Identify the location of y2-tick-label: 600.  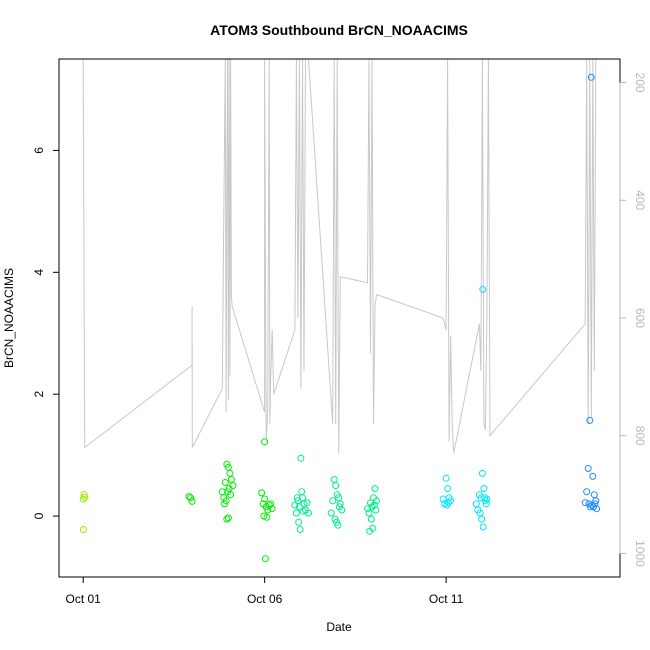
(640, 318).